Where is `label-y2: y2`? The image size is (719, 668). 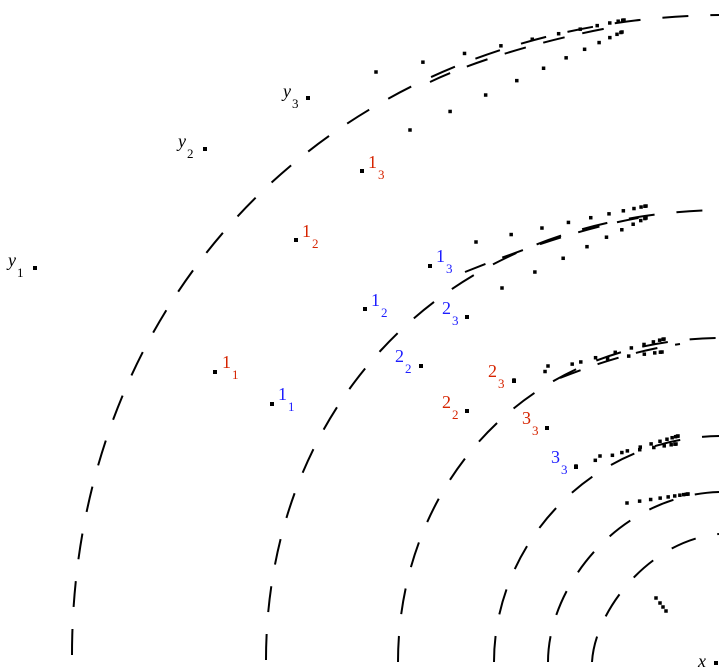
label-y2: y2 is located at coordinates (185, 146).